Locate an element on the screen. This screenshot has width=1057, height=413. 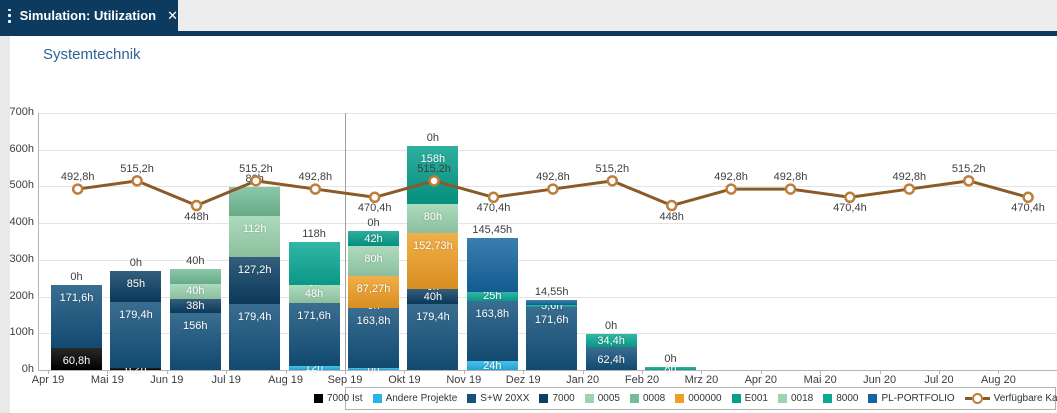
tab-simulation-utilization: Simulation: Utilization ✕ is located at coordinates (89, 15).